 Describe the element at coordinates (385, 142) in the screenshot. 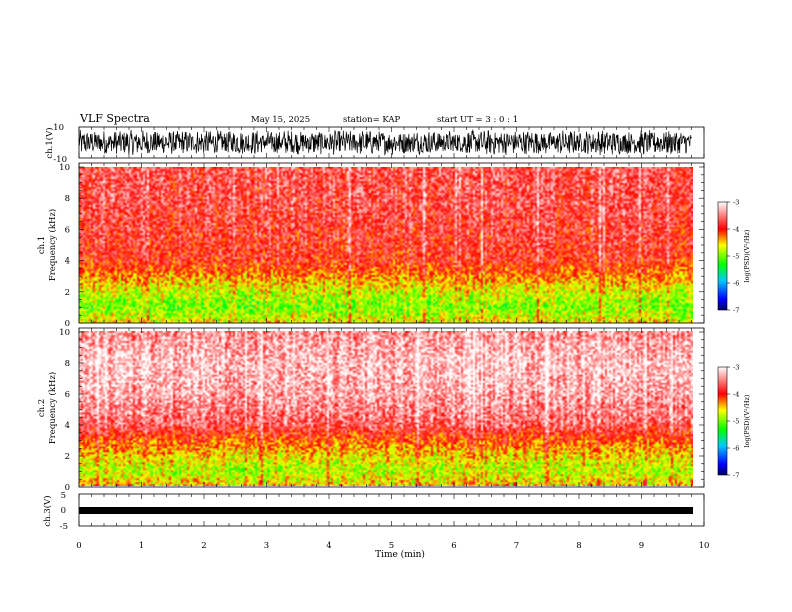

I see `ch1-waveform-line` at that location.